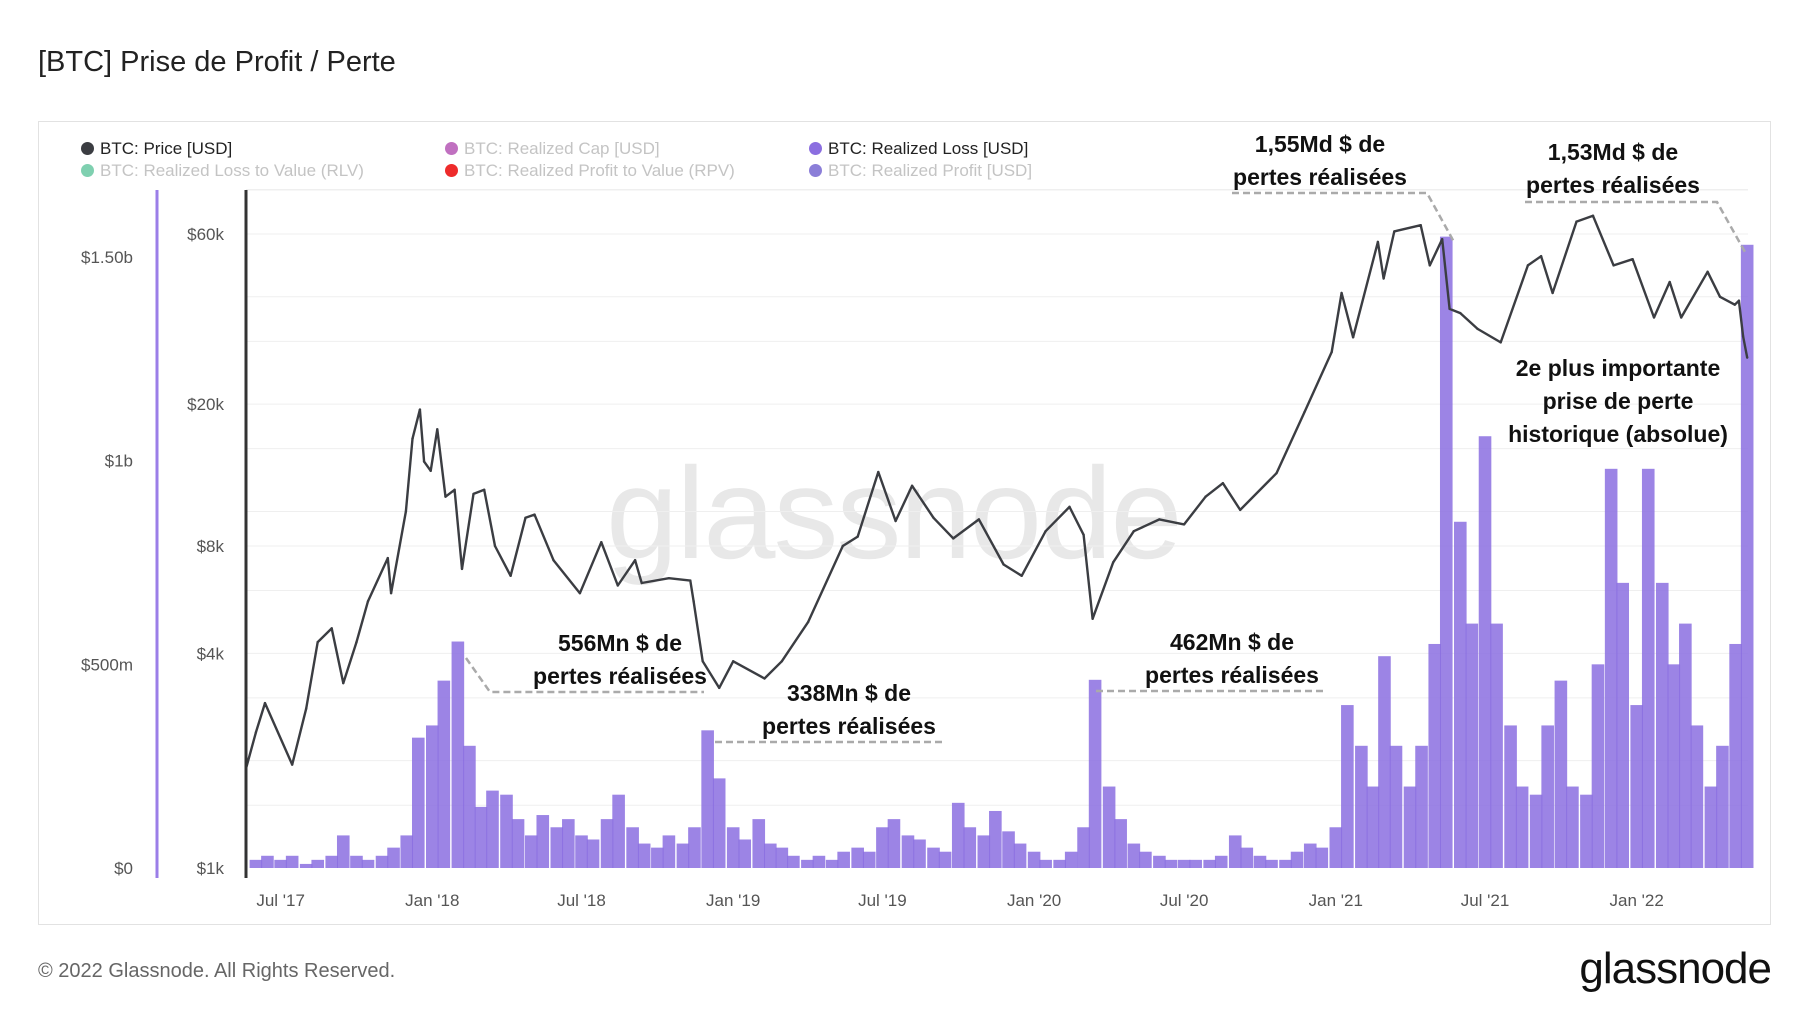  I want to click on annotation: 462Mn $ de pertes réalisées, so click(1232, 659).